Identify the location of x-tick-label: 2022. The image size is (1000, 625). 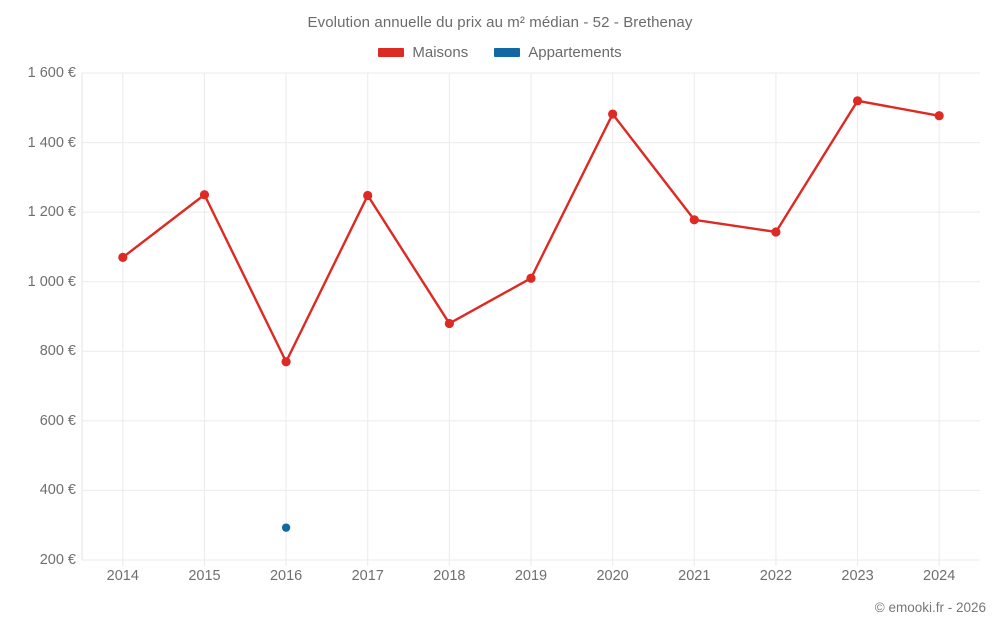
(776, 576).